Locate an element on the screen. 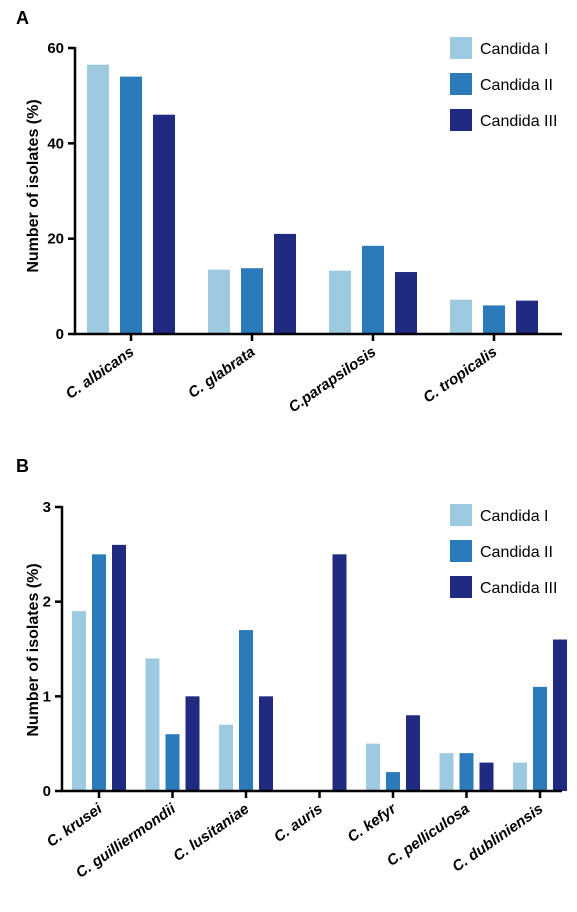 The height and width of the screenshot is (912, 577). panel-a-legend-label-1: Candida II is located at coordinates (516, 85).